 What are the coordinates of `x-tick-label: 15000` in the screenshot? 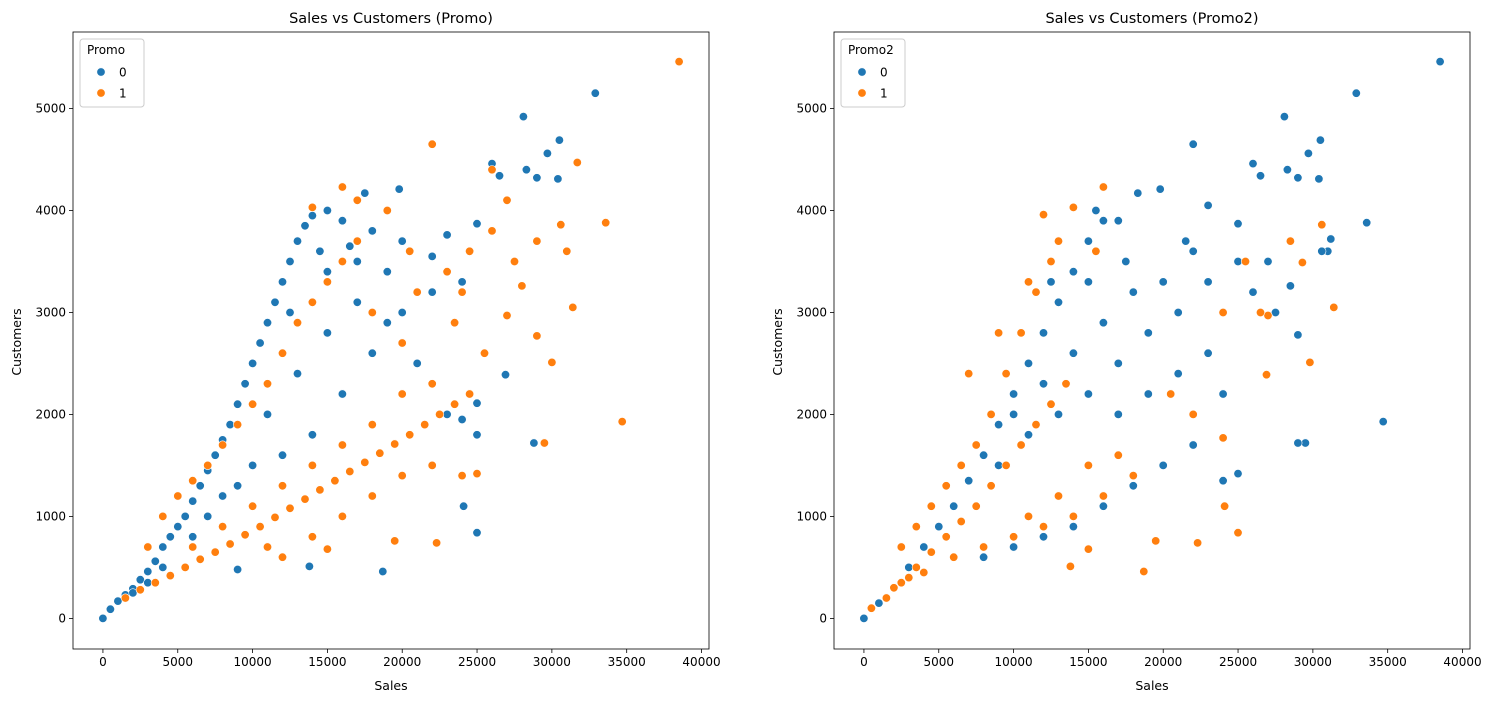 It's located at (327, 662).